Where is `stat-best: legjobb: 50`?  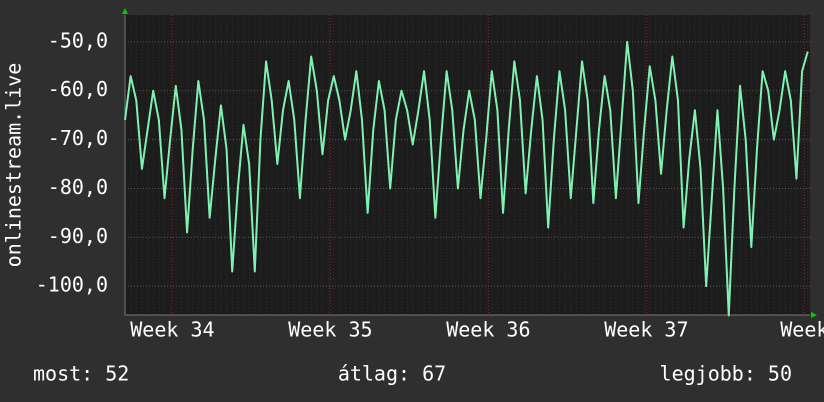
stat-best: legjobb: 50 is located at coordinates (726, 374).